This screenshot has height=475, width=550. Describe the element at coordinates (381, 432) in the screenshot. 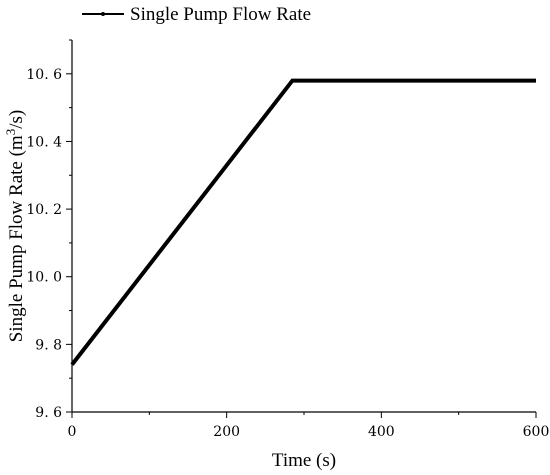

I see `x-tick-label: 400` at that location.